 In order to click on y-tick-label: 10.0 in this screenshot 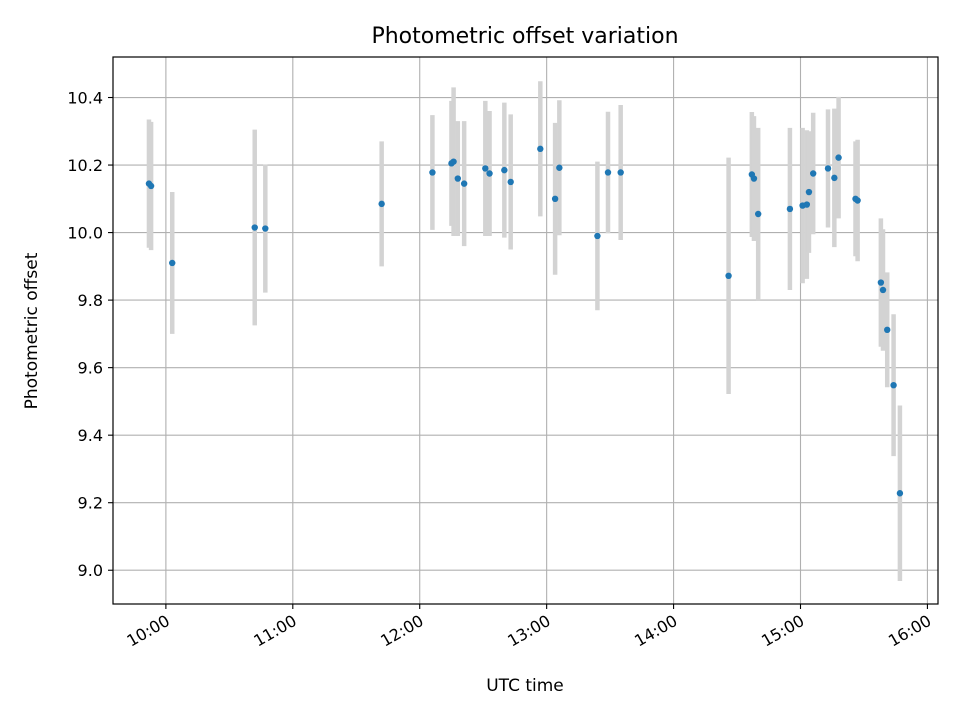, I will do `click(85, 233)`.